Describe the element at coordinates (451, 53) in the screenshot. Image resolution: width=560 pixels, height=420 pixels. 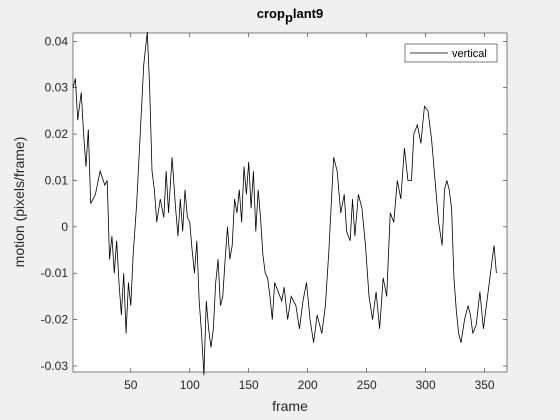
I see `legend-box` at that location.